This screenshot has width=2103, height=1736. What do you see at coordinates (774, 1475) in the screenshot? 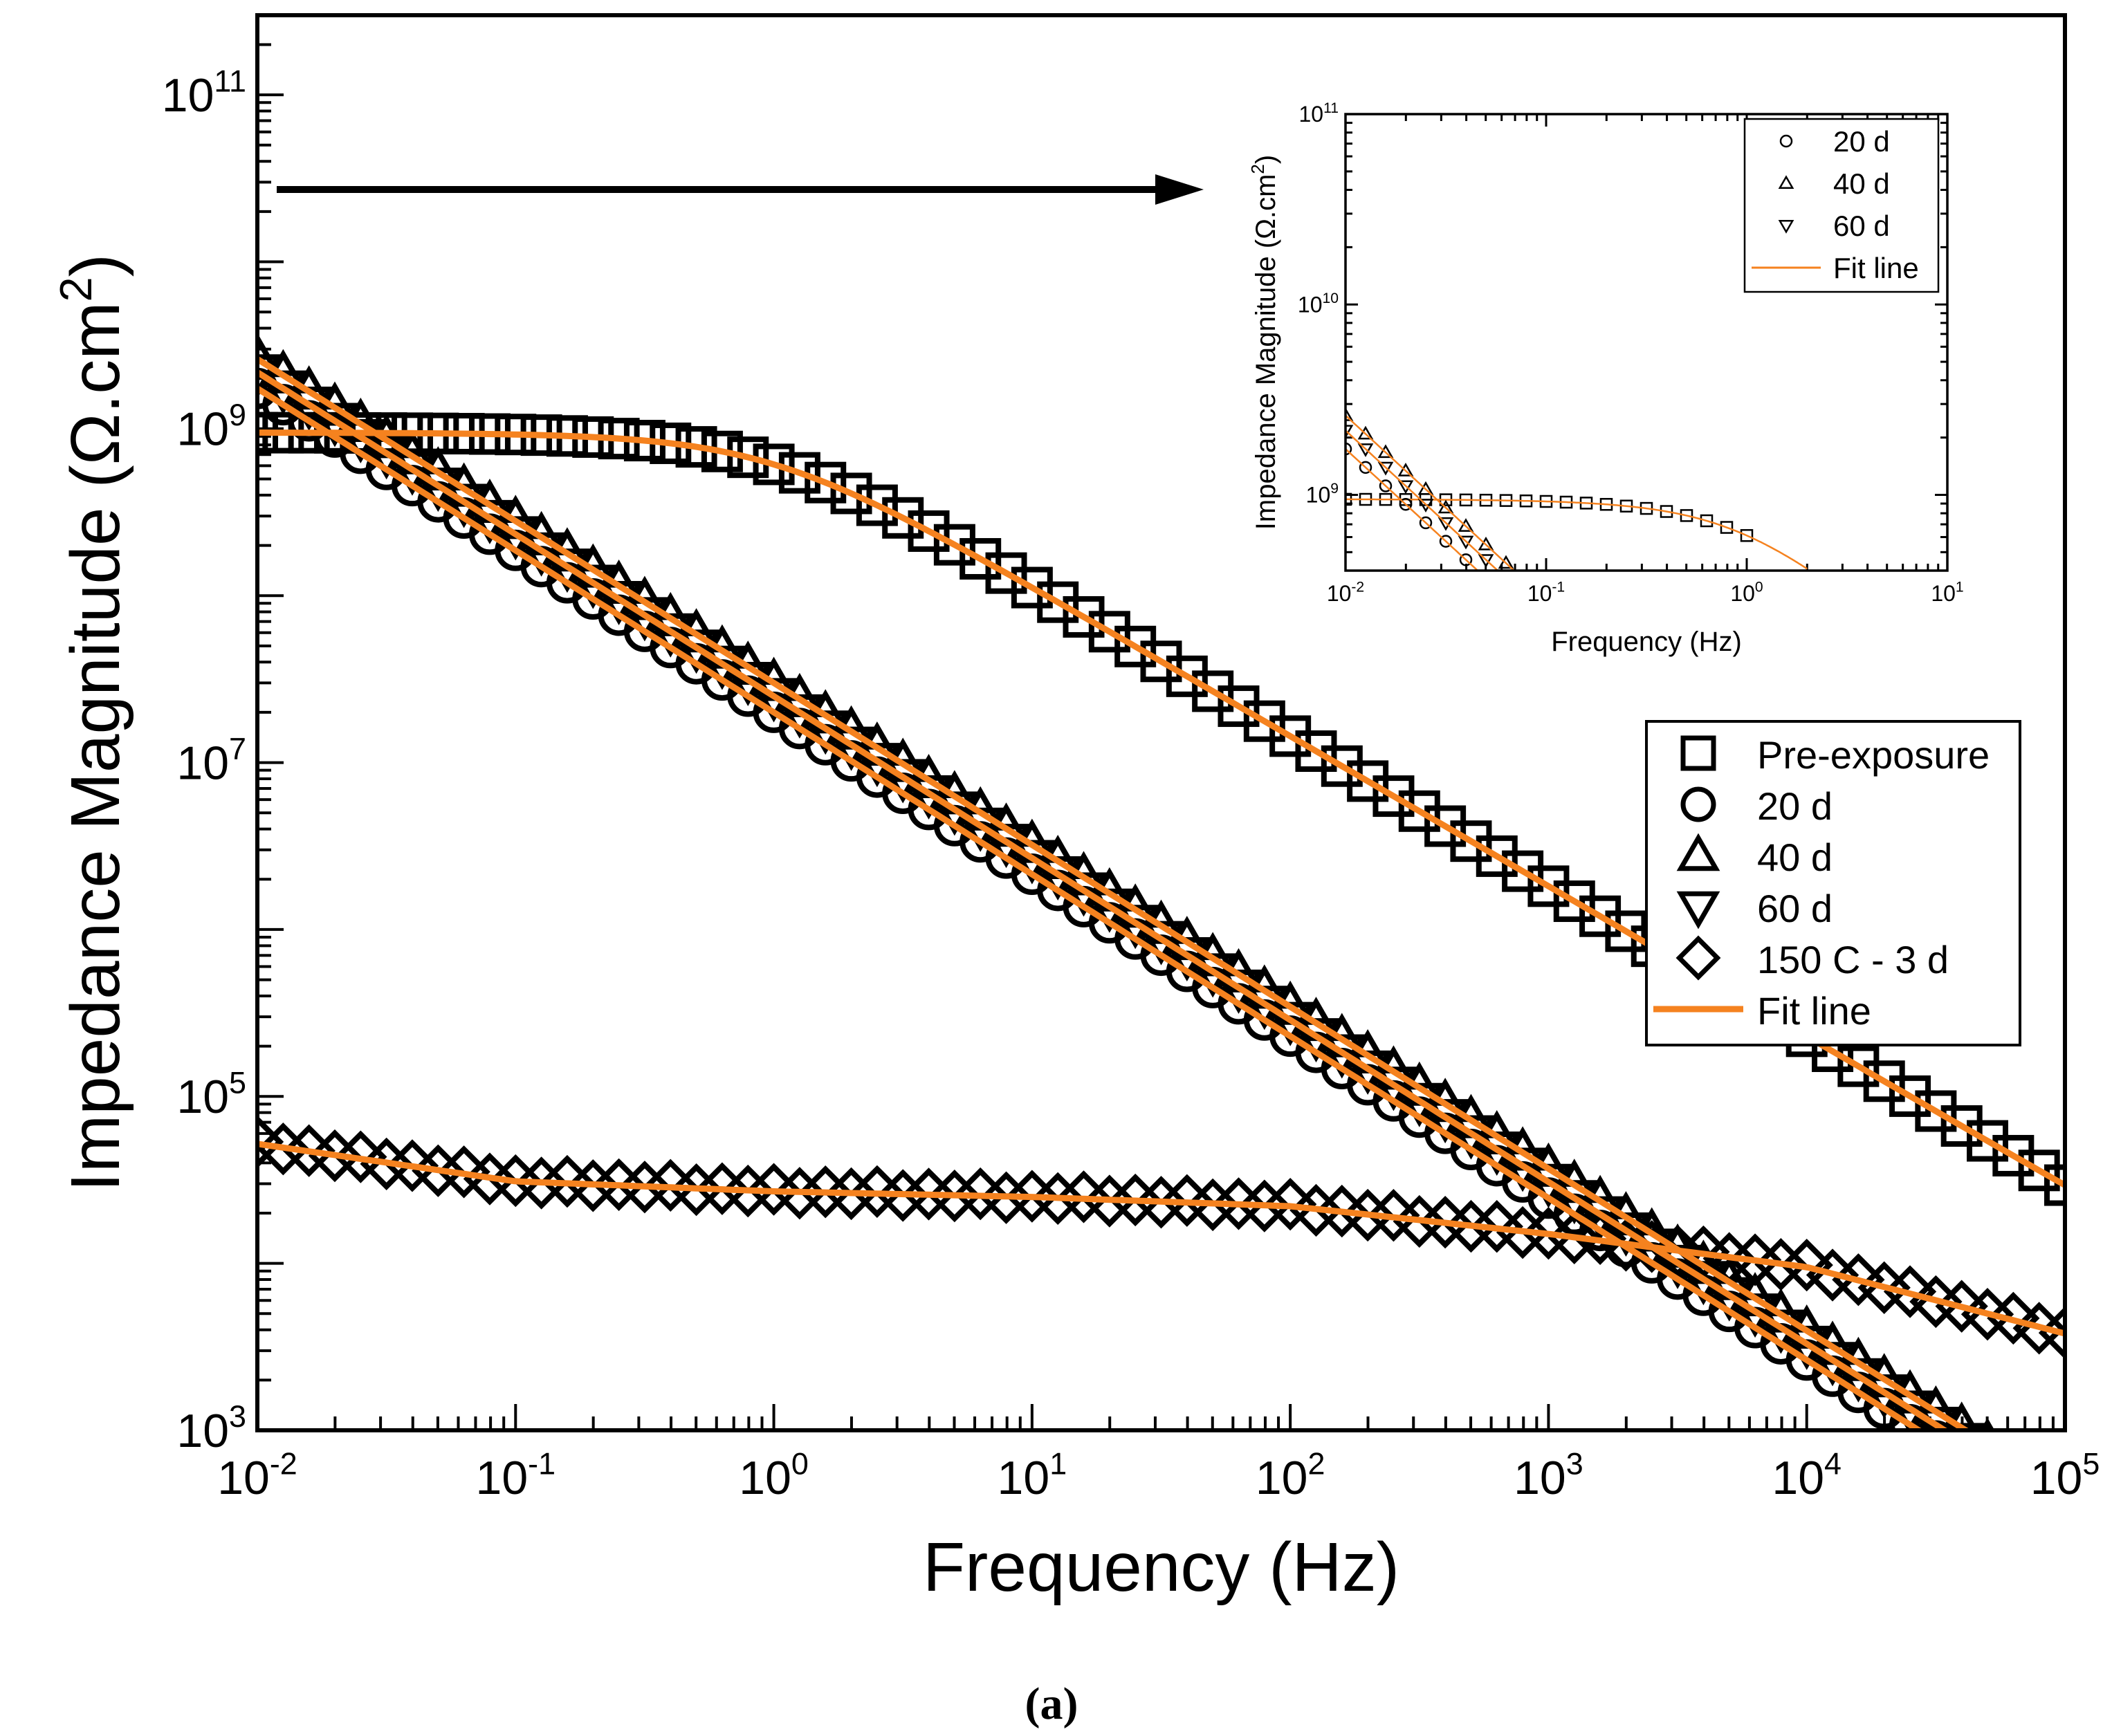
I see `main-x-tick-label: 10⁰` at bounding box center [774, 1475].